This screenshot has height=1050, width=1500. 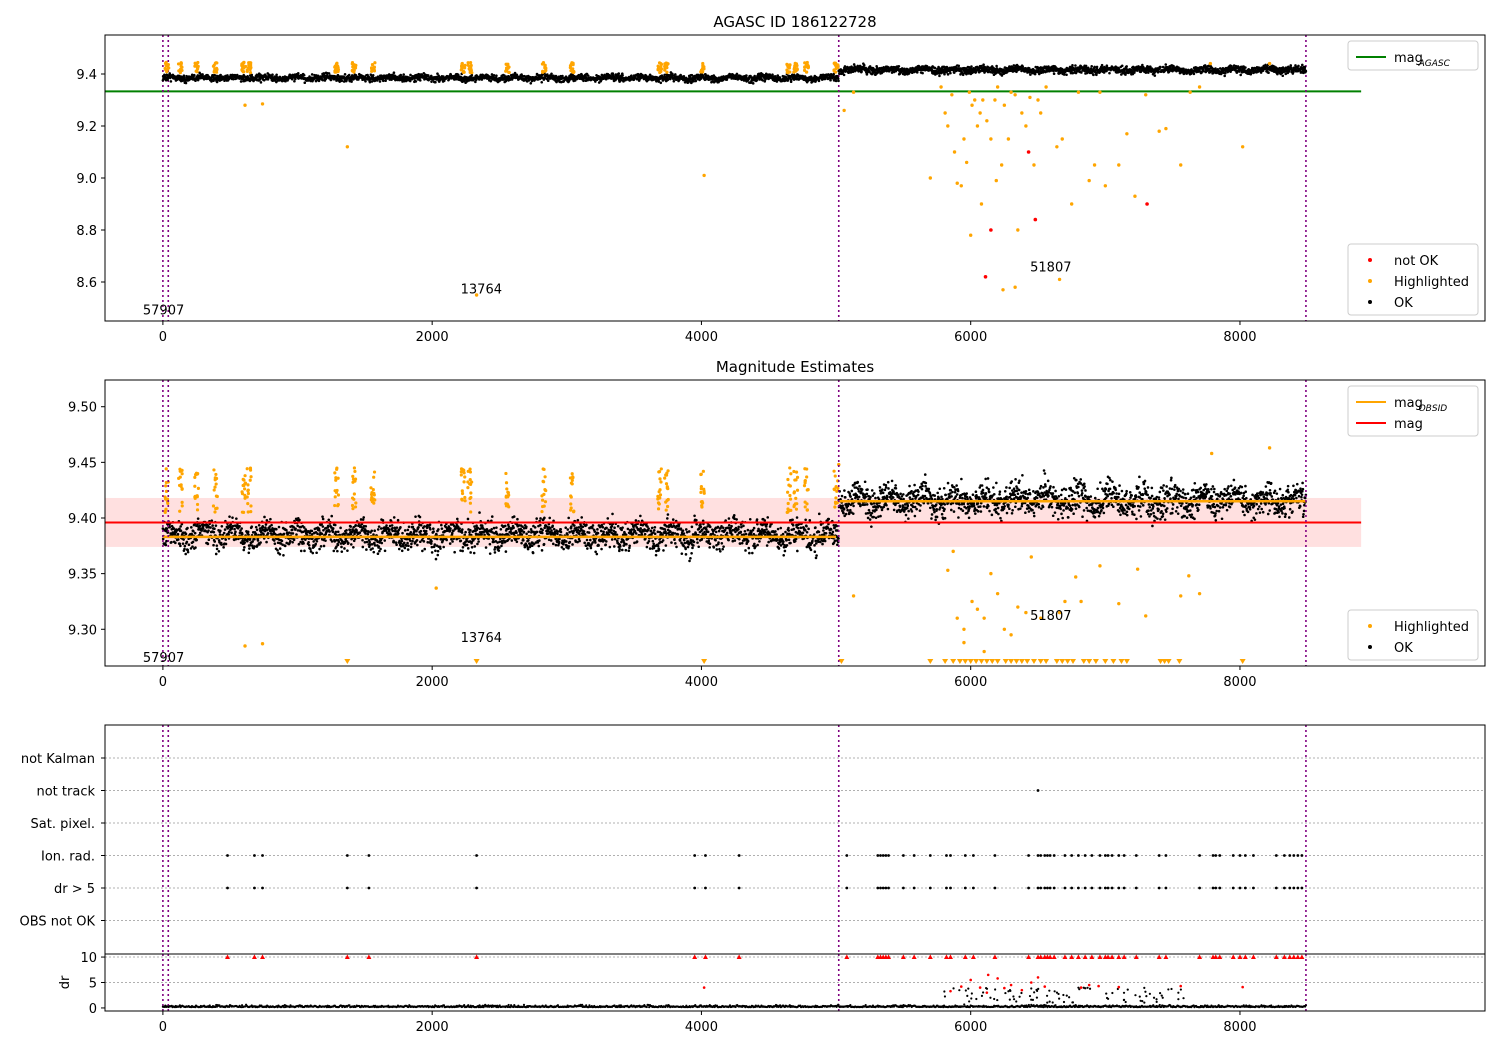 What do you see at coordinates (1147, 204) in the screenshot?
I see `not-ok-point` at bounding box center [1147, 204].